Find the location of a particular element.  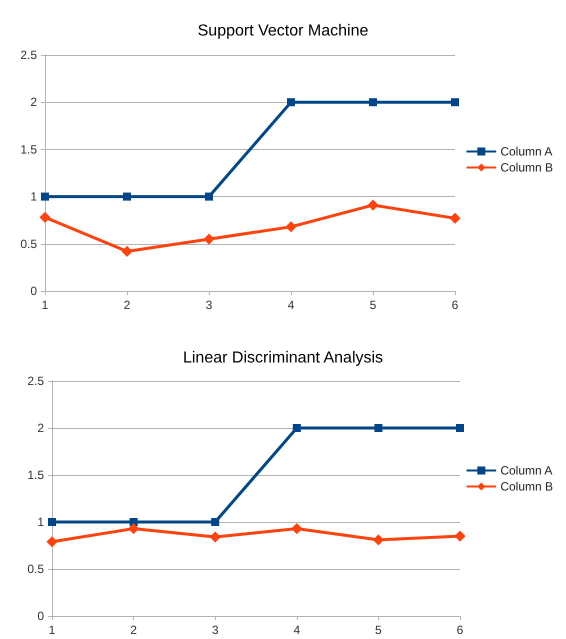

x-tick-label: 1 is located at coordinates (52, 630).